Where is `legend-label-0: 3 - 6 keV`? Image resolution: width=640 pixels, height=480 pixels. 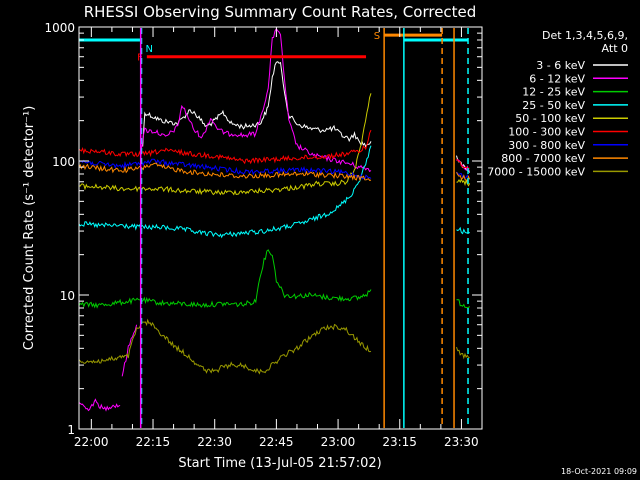
legend-label-0: 3 - 6 keV is located at coordinates (560, 65).